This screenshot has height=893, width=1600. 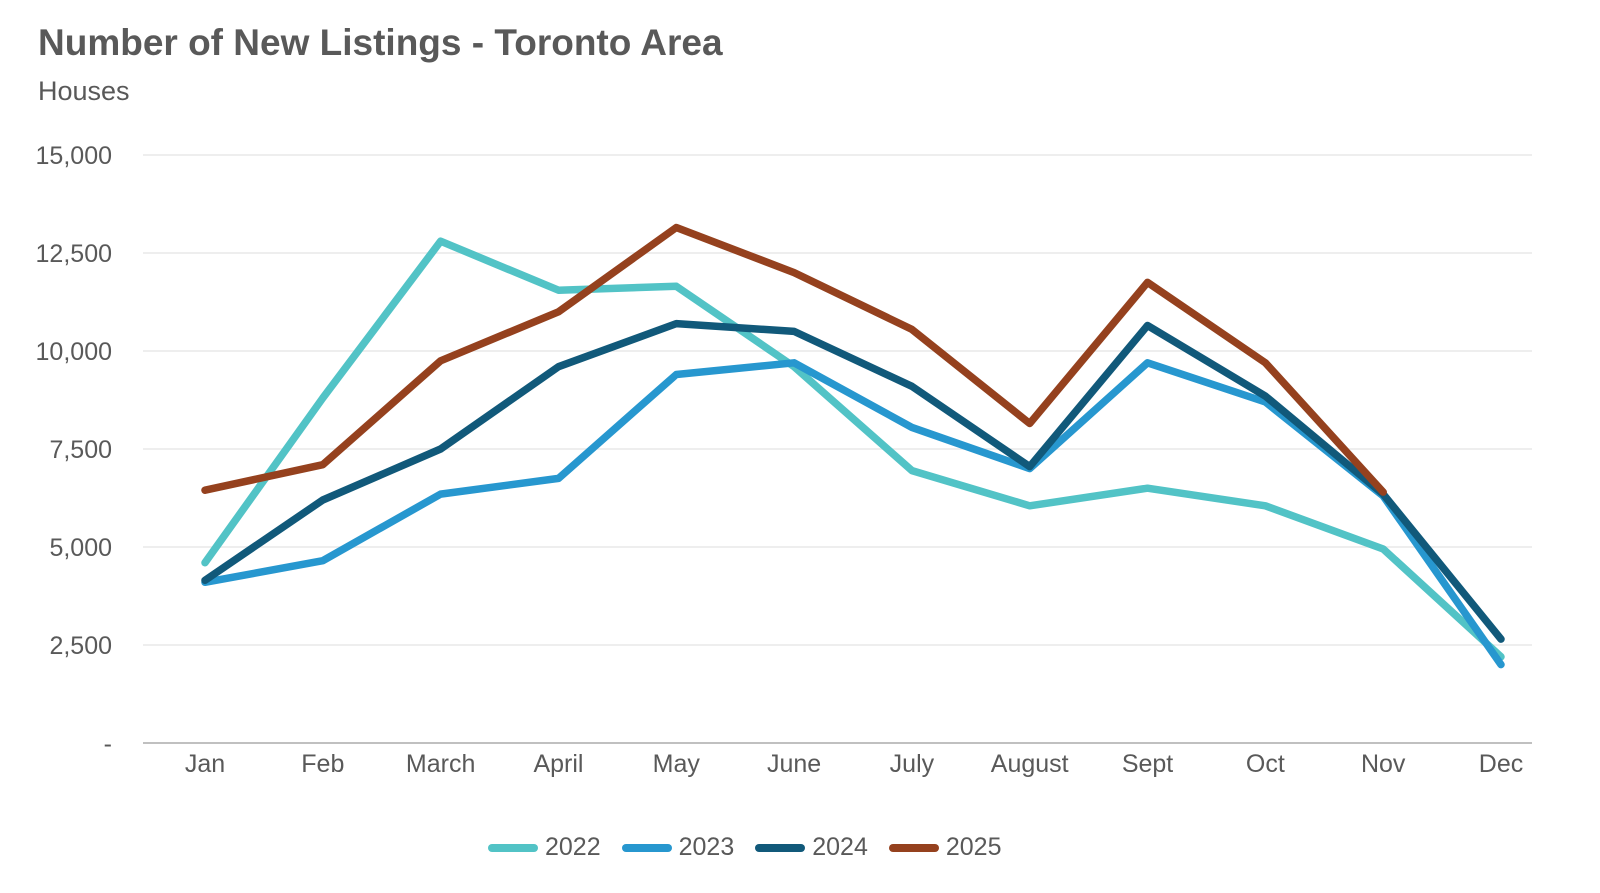 I want to click on legend-label: 2025, so click(x=973, y=847).